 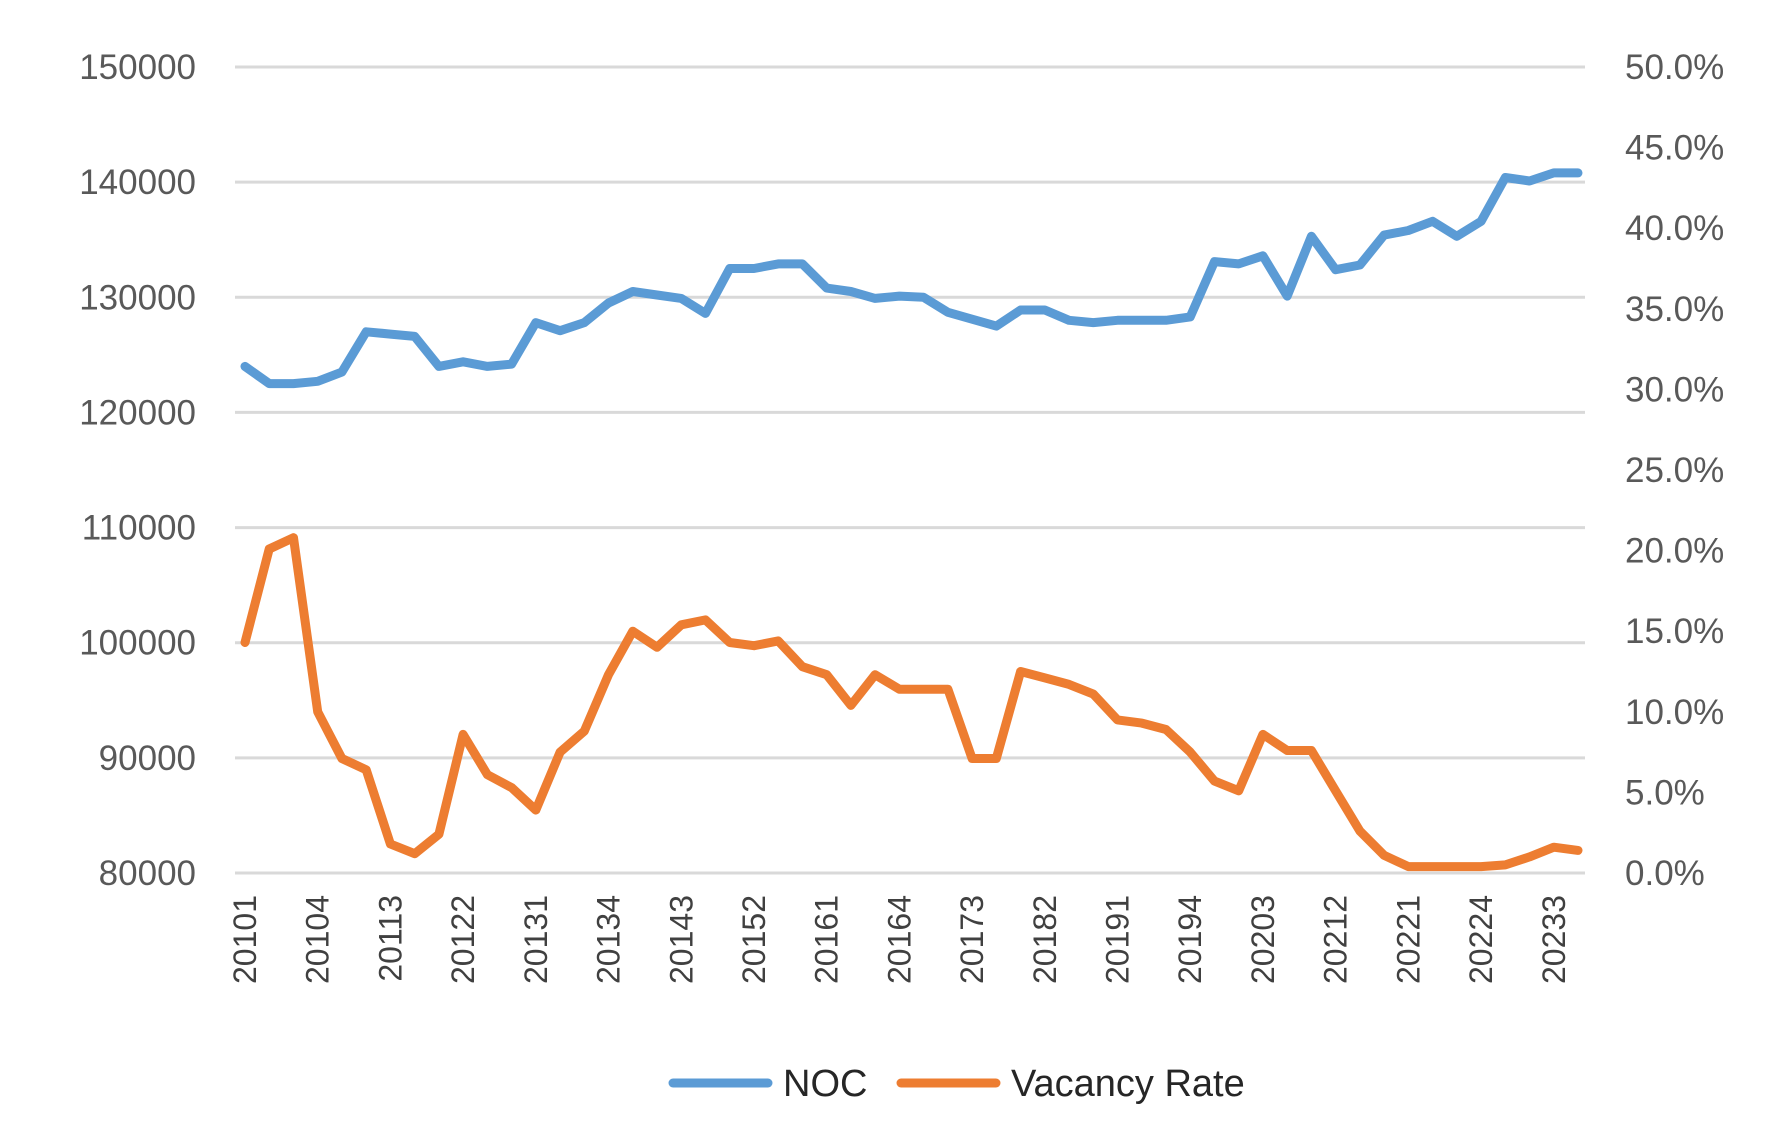 What do you see at coordinates (463, 939) in the screenshot?
I see `x-tick-label: 20122` at bounding box center [463, 939].